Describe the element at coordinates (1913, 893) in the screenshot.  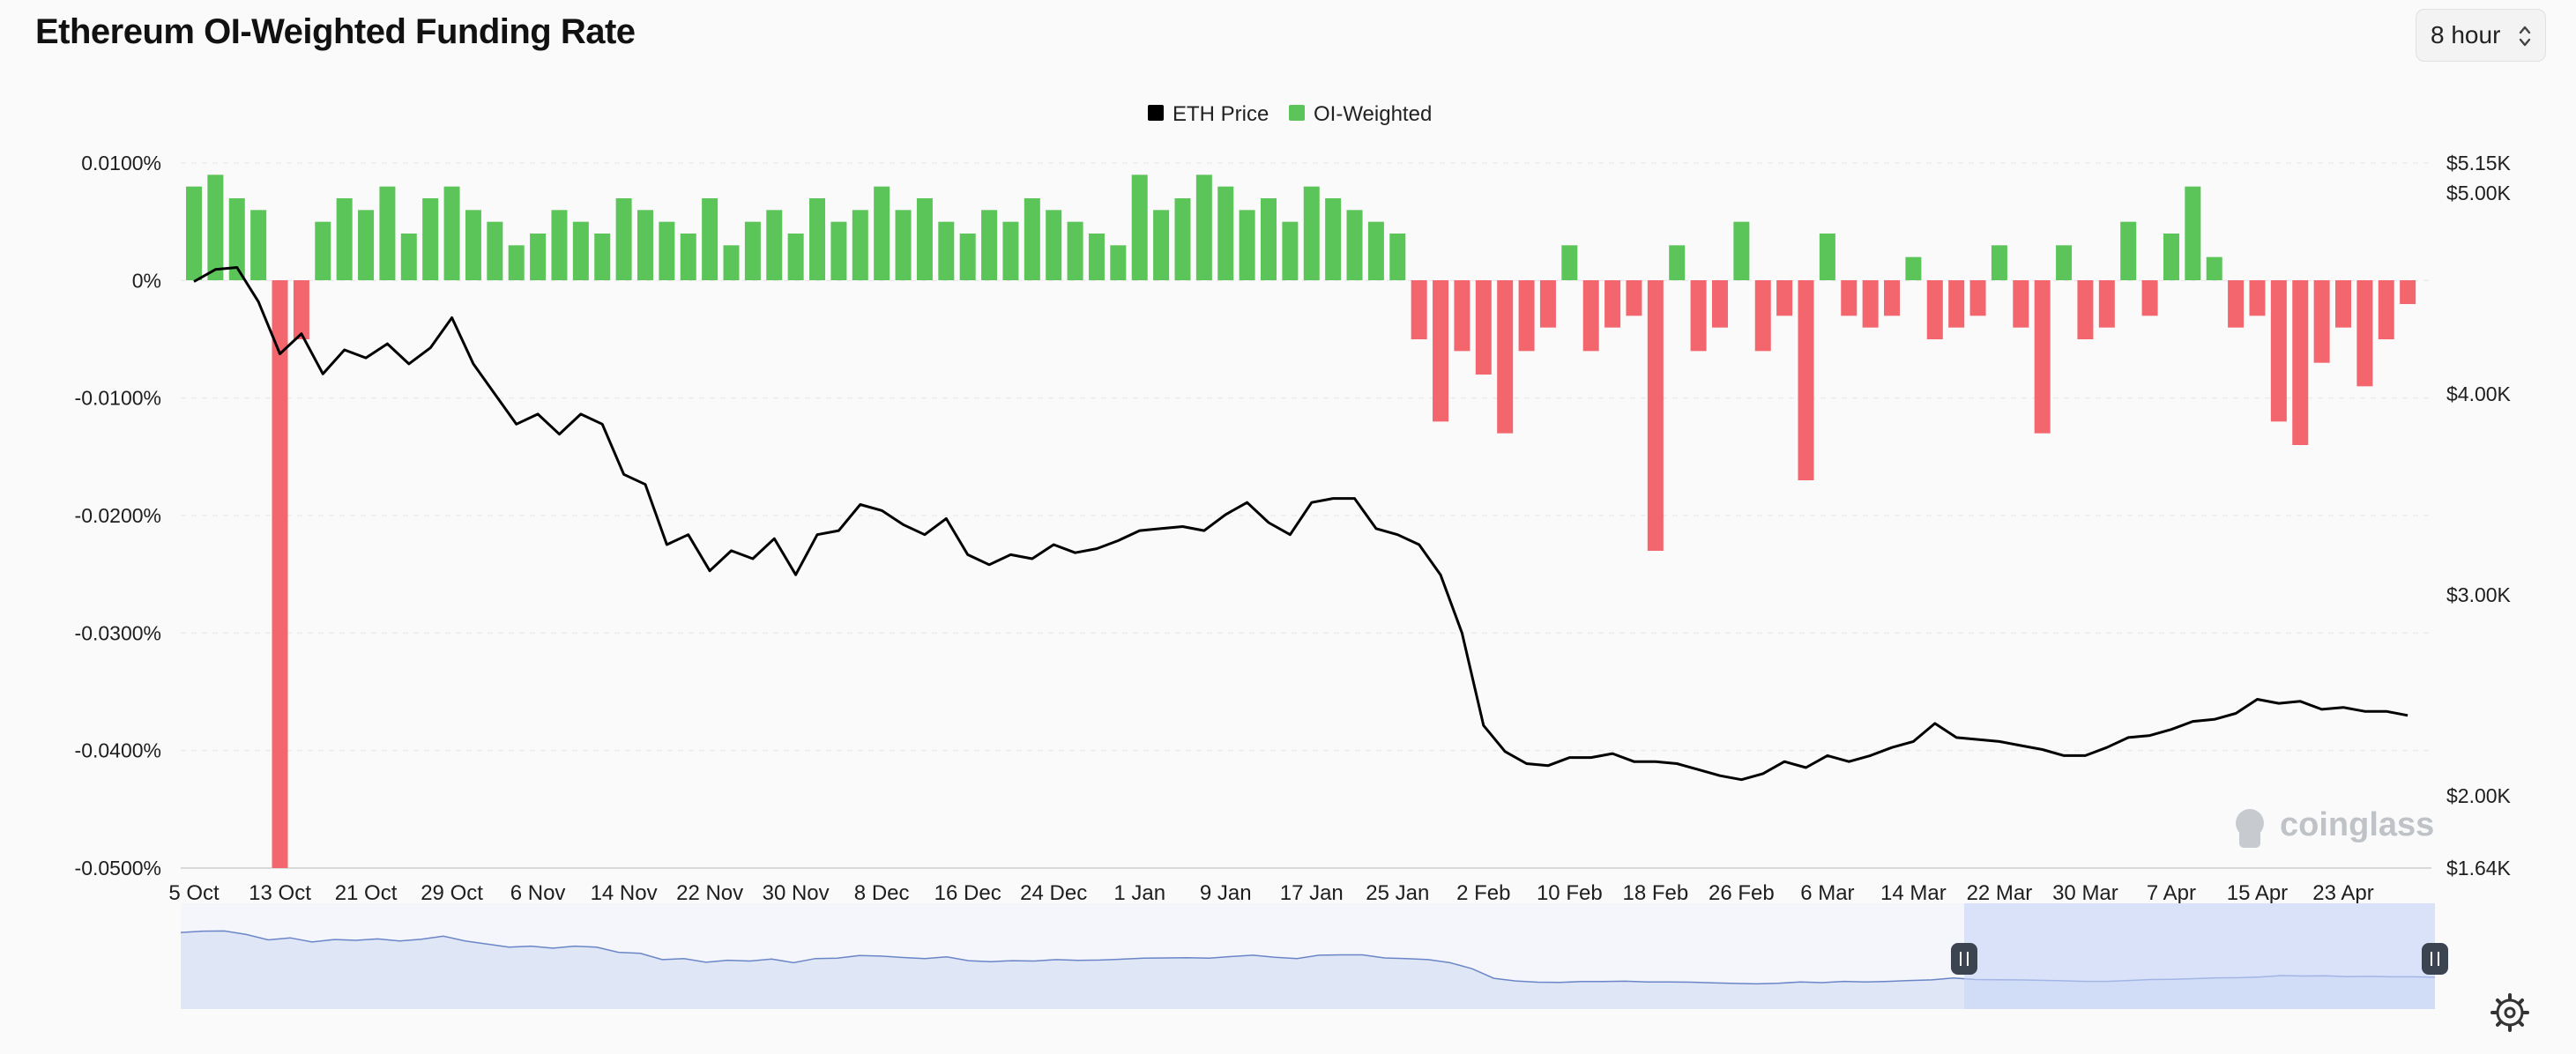
I see `x-tick-label: 14 Mar` at that location.